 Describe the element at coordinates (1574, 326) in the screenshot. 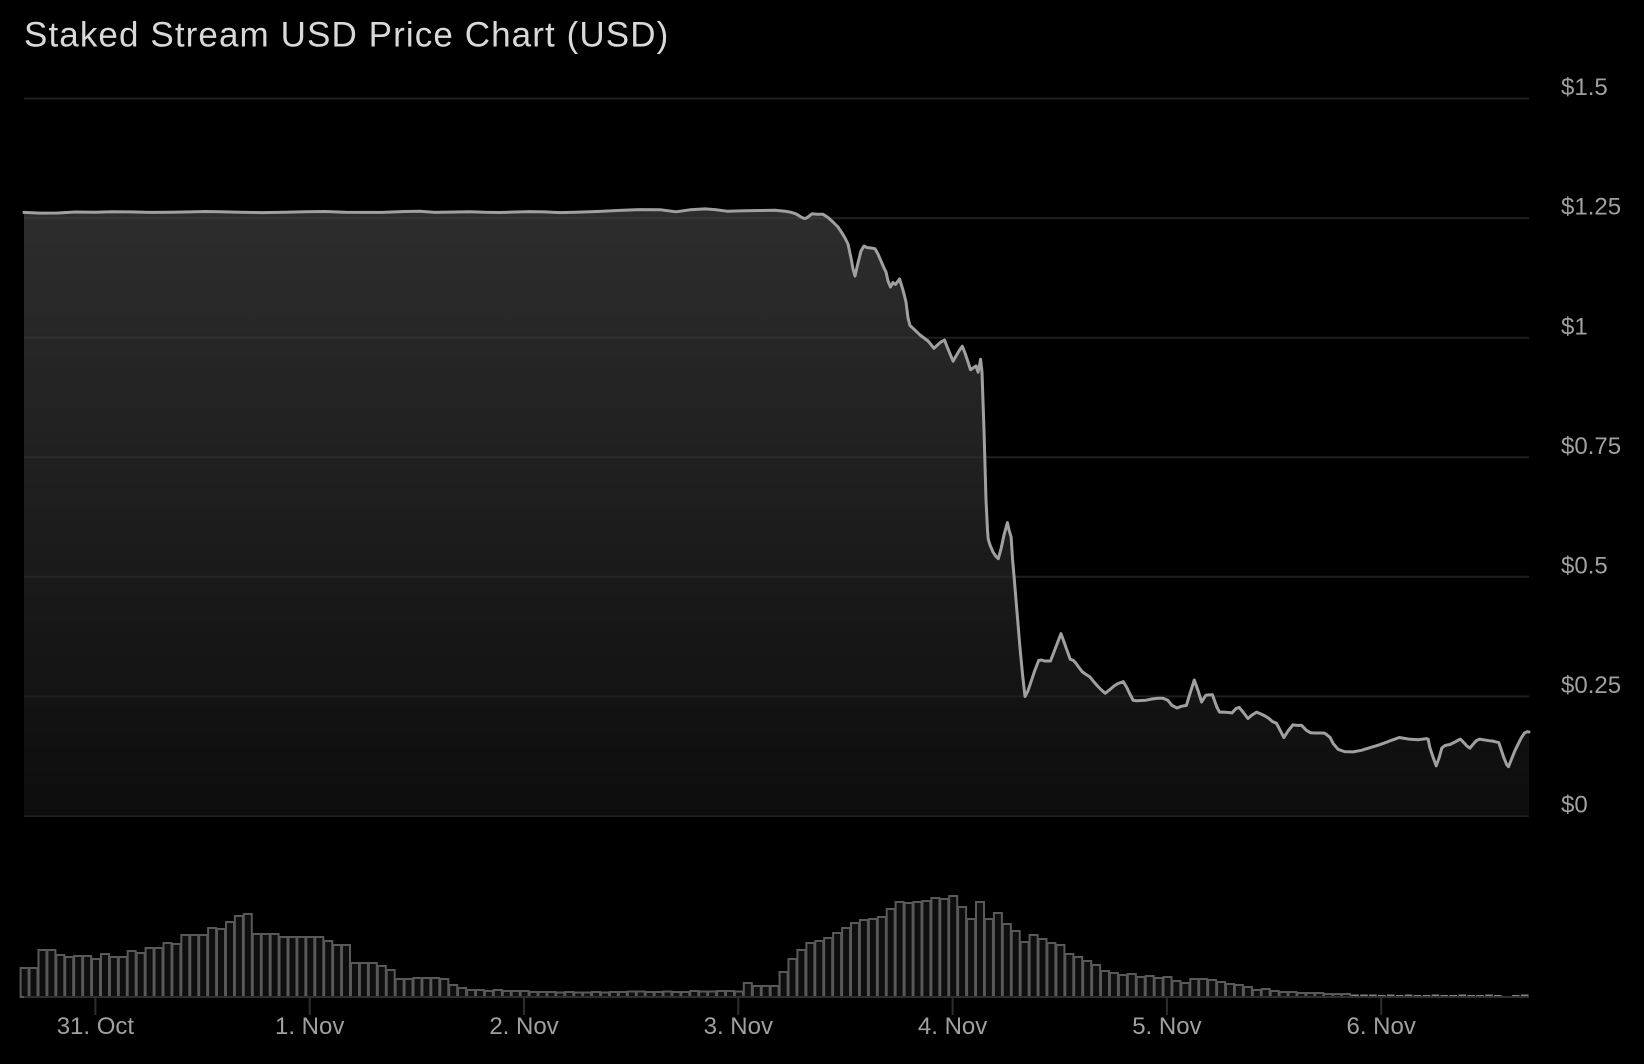

I see `svg-text: $1` at that location.